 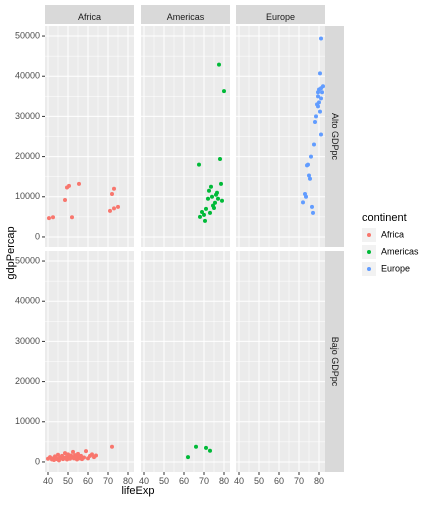 What do you see at coordinates (390, 244) in the screenshot?
I see `legend: continent Africa Americas Europe` at bounding box center [390, 244].